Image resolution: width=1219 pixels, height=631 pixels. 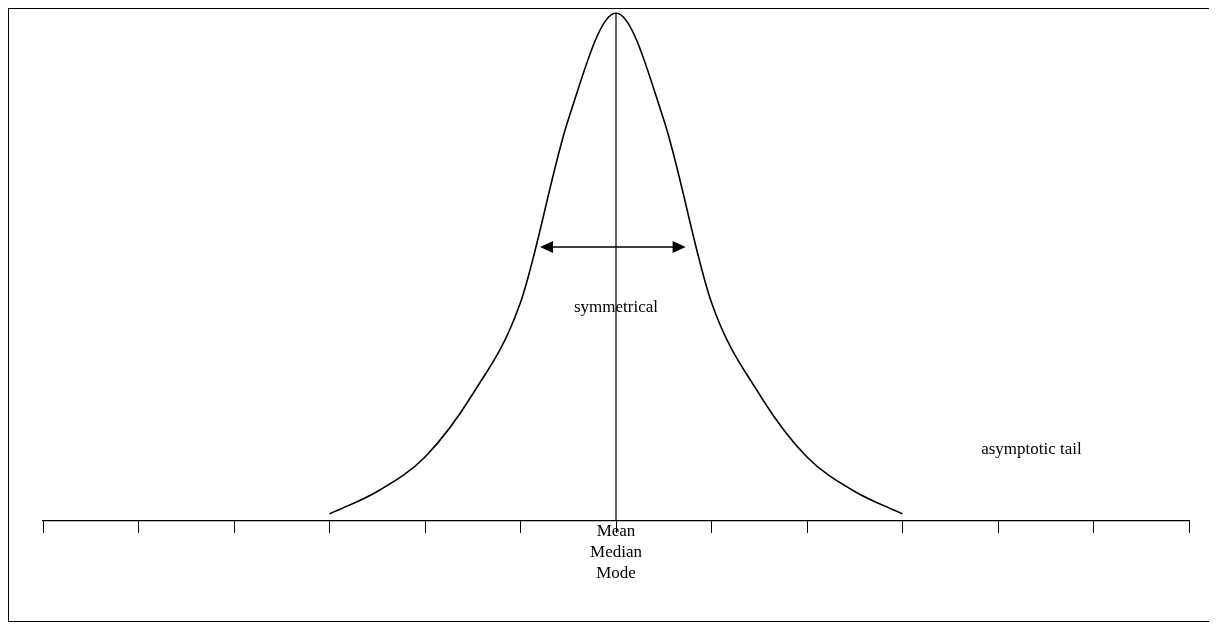 I want to click on annotation: Mean Median Mode, so click(x=616, y=551).